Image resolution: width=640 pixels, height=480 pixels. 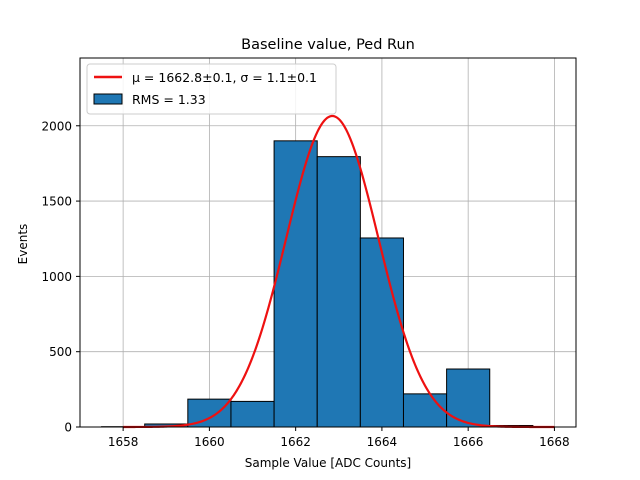 What do you see at coordinates (382, 442) in the screenshot?
I see `x-tick-label: 1664` at bounding box center [382, 442].